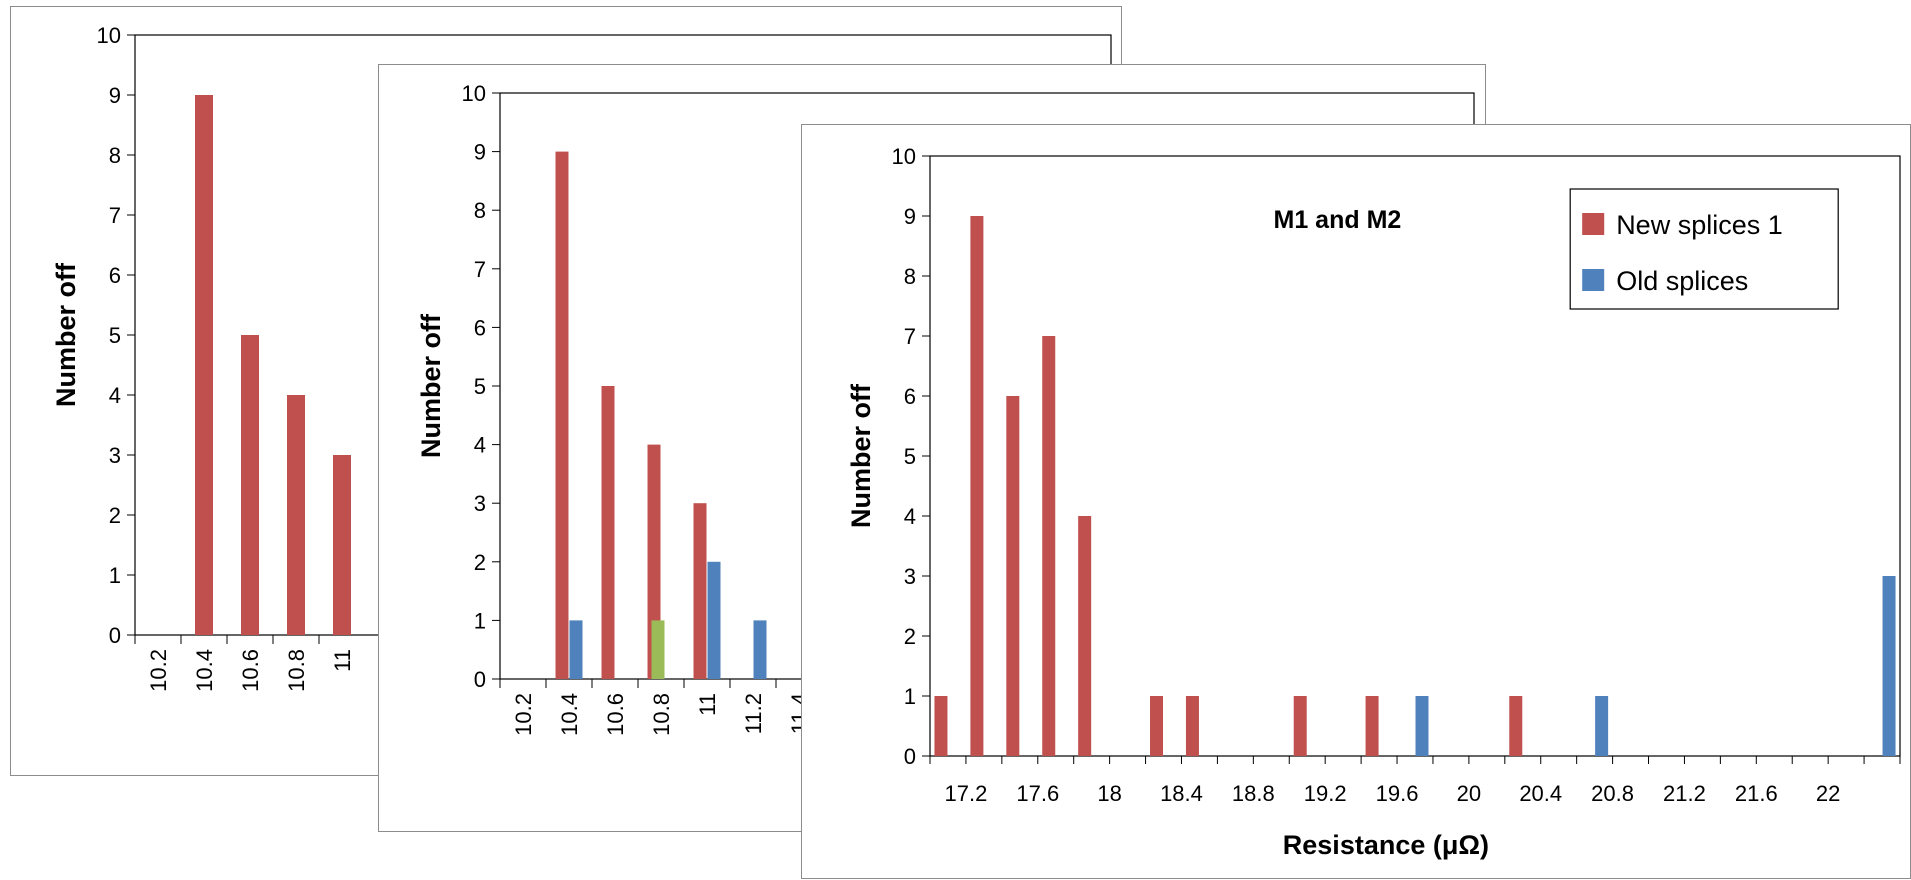 Image resolution: width=1911 pixels, height=880 pixels. What do you see at coordinates (1699, 225) in the screenshot?
I see `legend-label: New splices 1` at bounding box center [1699, 225].